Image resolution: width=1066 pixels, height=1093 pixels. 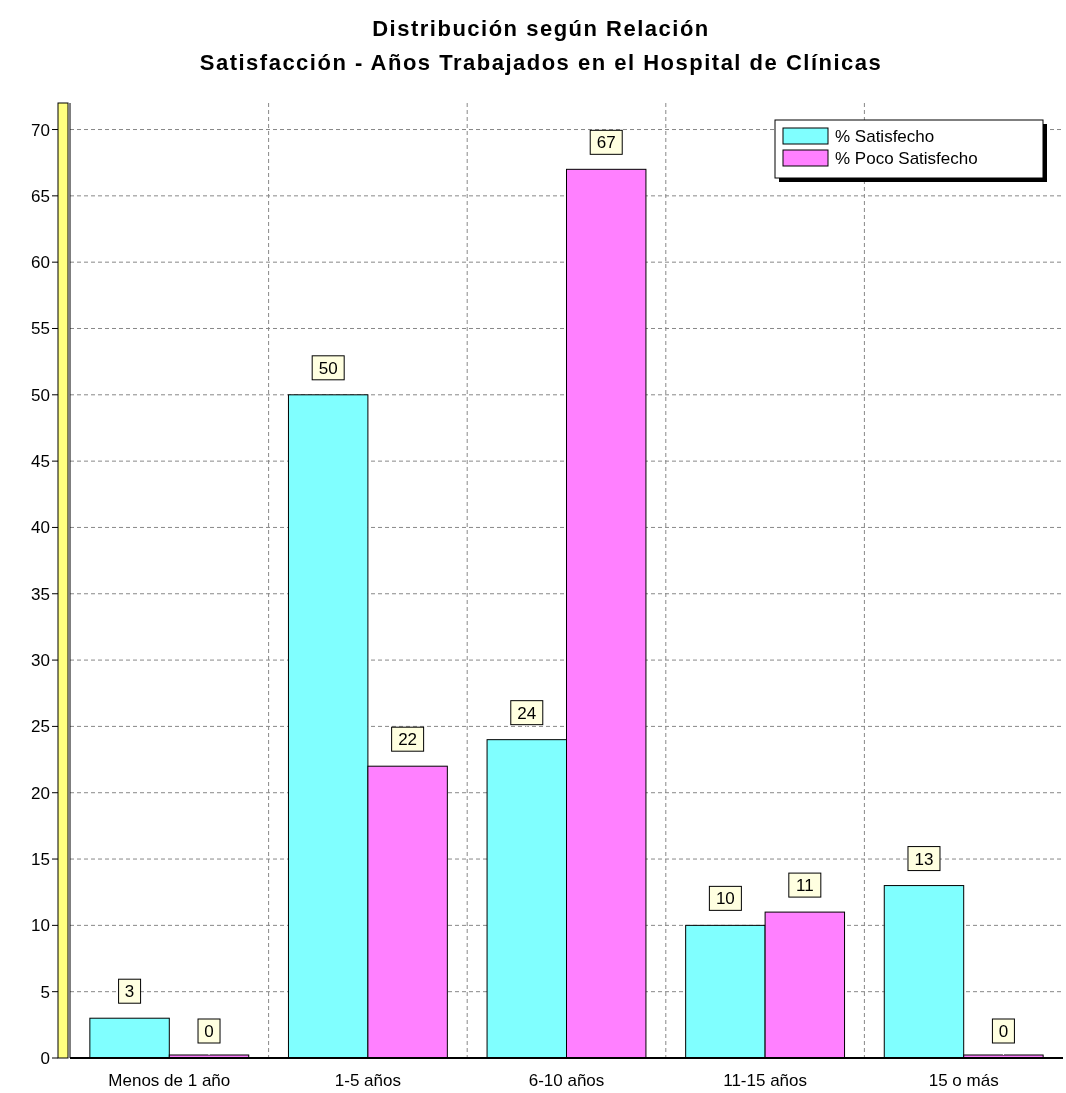 What do you see at coordinates (765, 1080) in the screenshot?
I see `x-tick-label: 11-15 años` at bounding box center [765, 1080].